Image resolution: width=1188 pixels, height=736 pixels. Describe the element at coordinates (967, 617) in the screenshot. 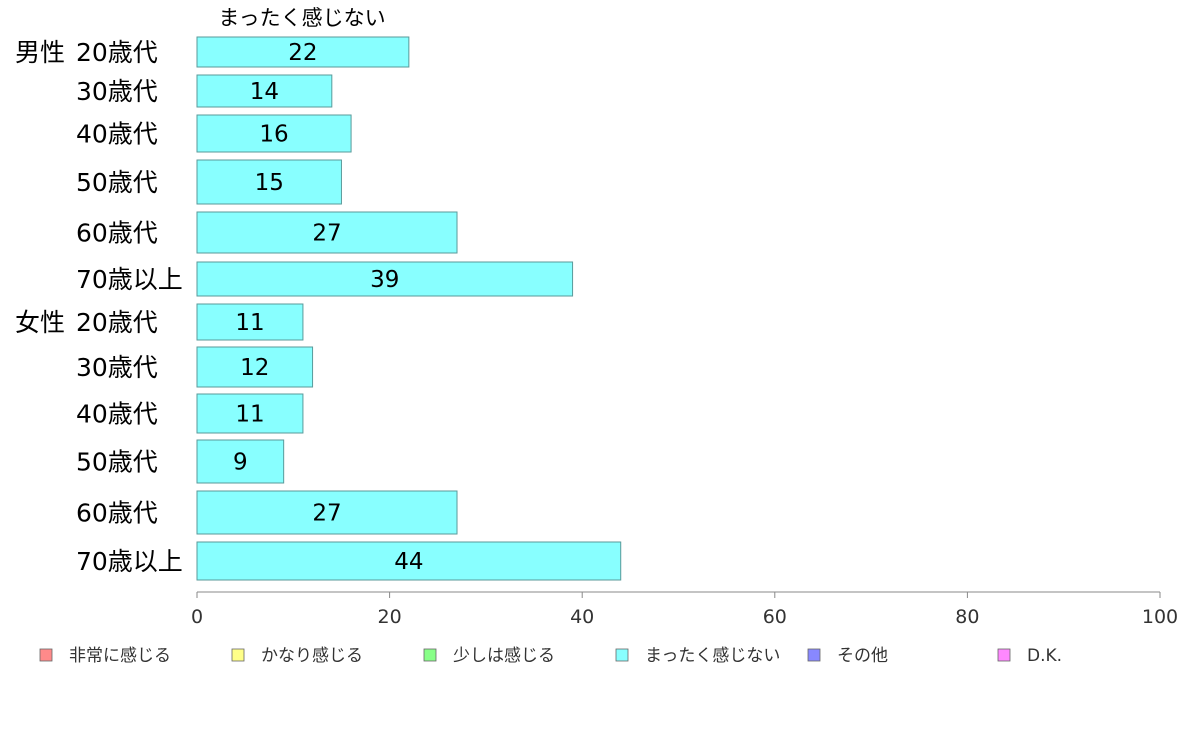

I see `x-tick-label: 80` at that location.